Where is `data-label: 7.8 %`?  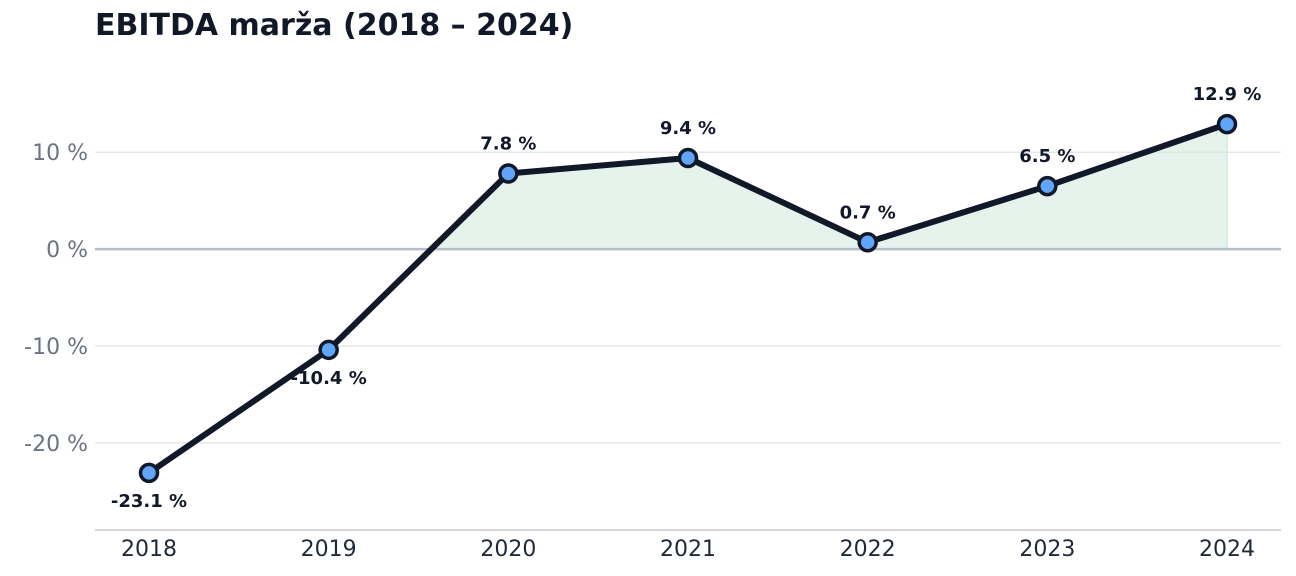
data-label: 7.8 % is located at coordinates (508, 144).